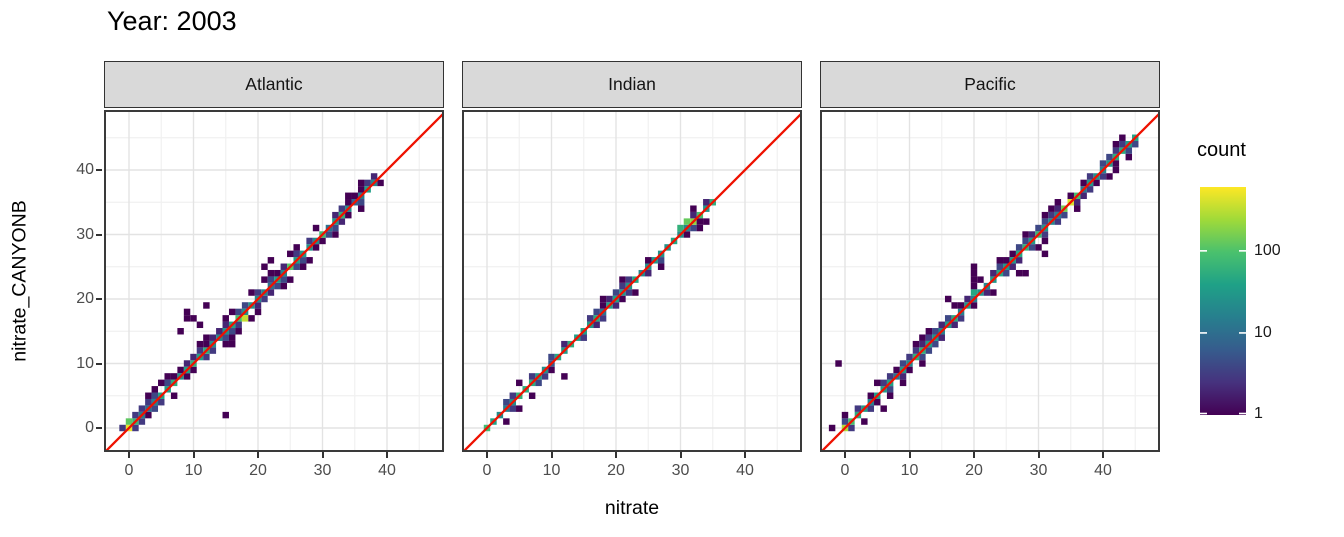  I want to click on x-tick-label: 0, so click(845, 470).